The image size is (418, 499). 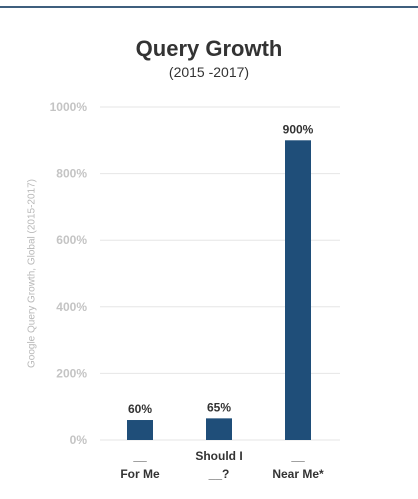 What do you see at coordinates (140, 409) in the screenshot?
I see `data-label: 60%` at bounding box center [140, 409].